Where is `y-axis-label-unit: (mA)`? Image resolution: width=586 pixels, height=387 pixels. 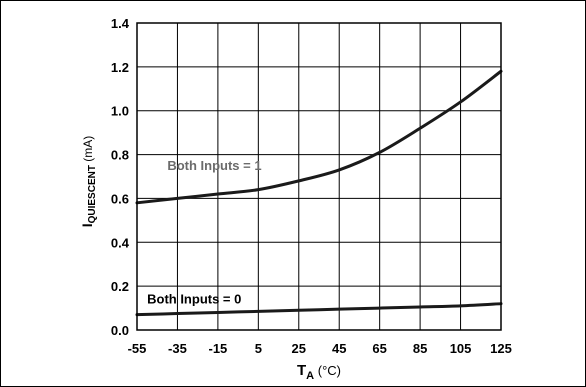 y-axis-label-unit: (mA) is located at coordinates (88, 150).